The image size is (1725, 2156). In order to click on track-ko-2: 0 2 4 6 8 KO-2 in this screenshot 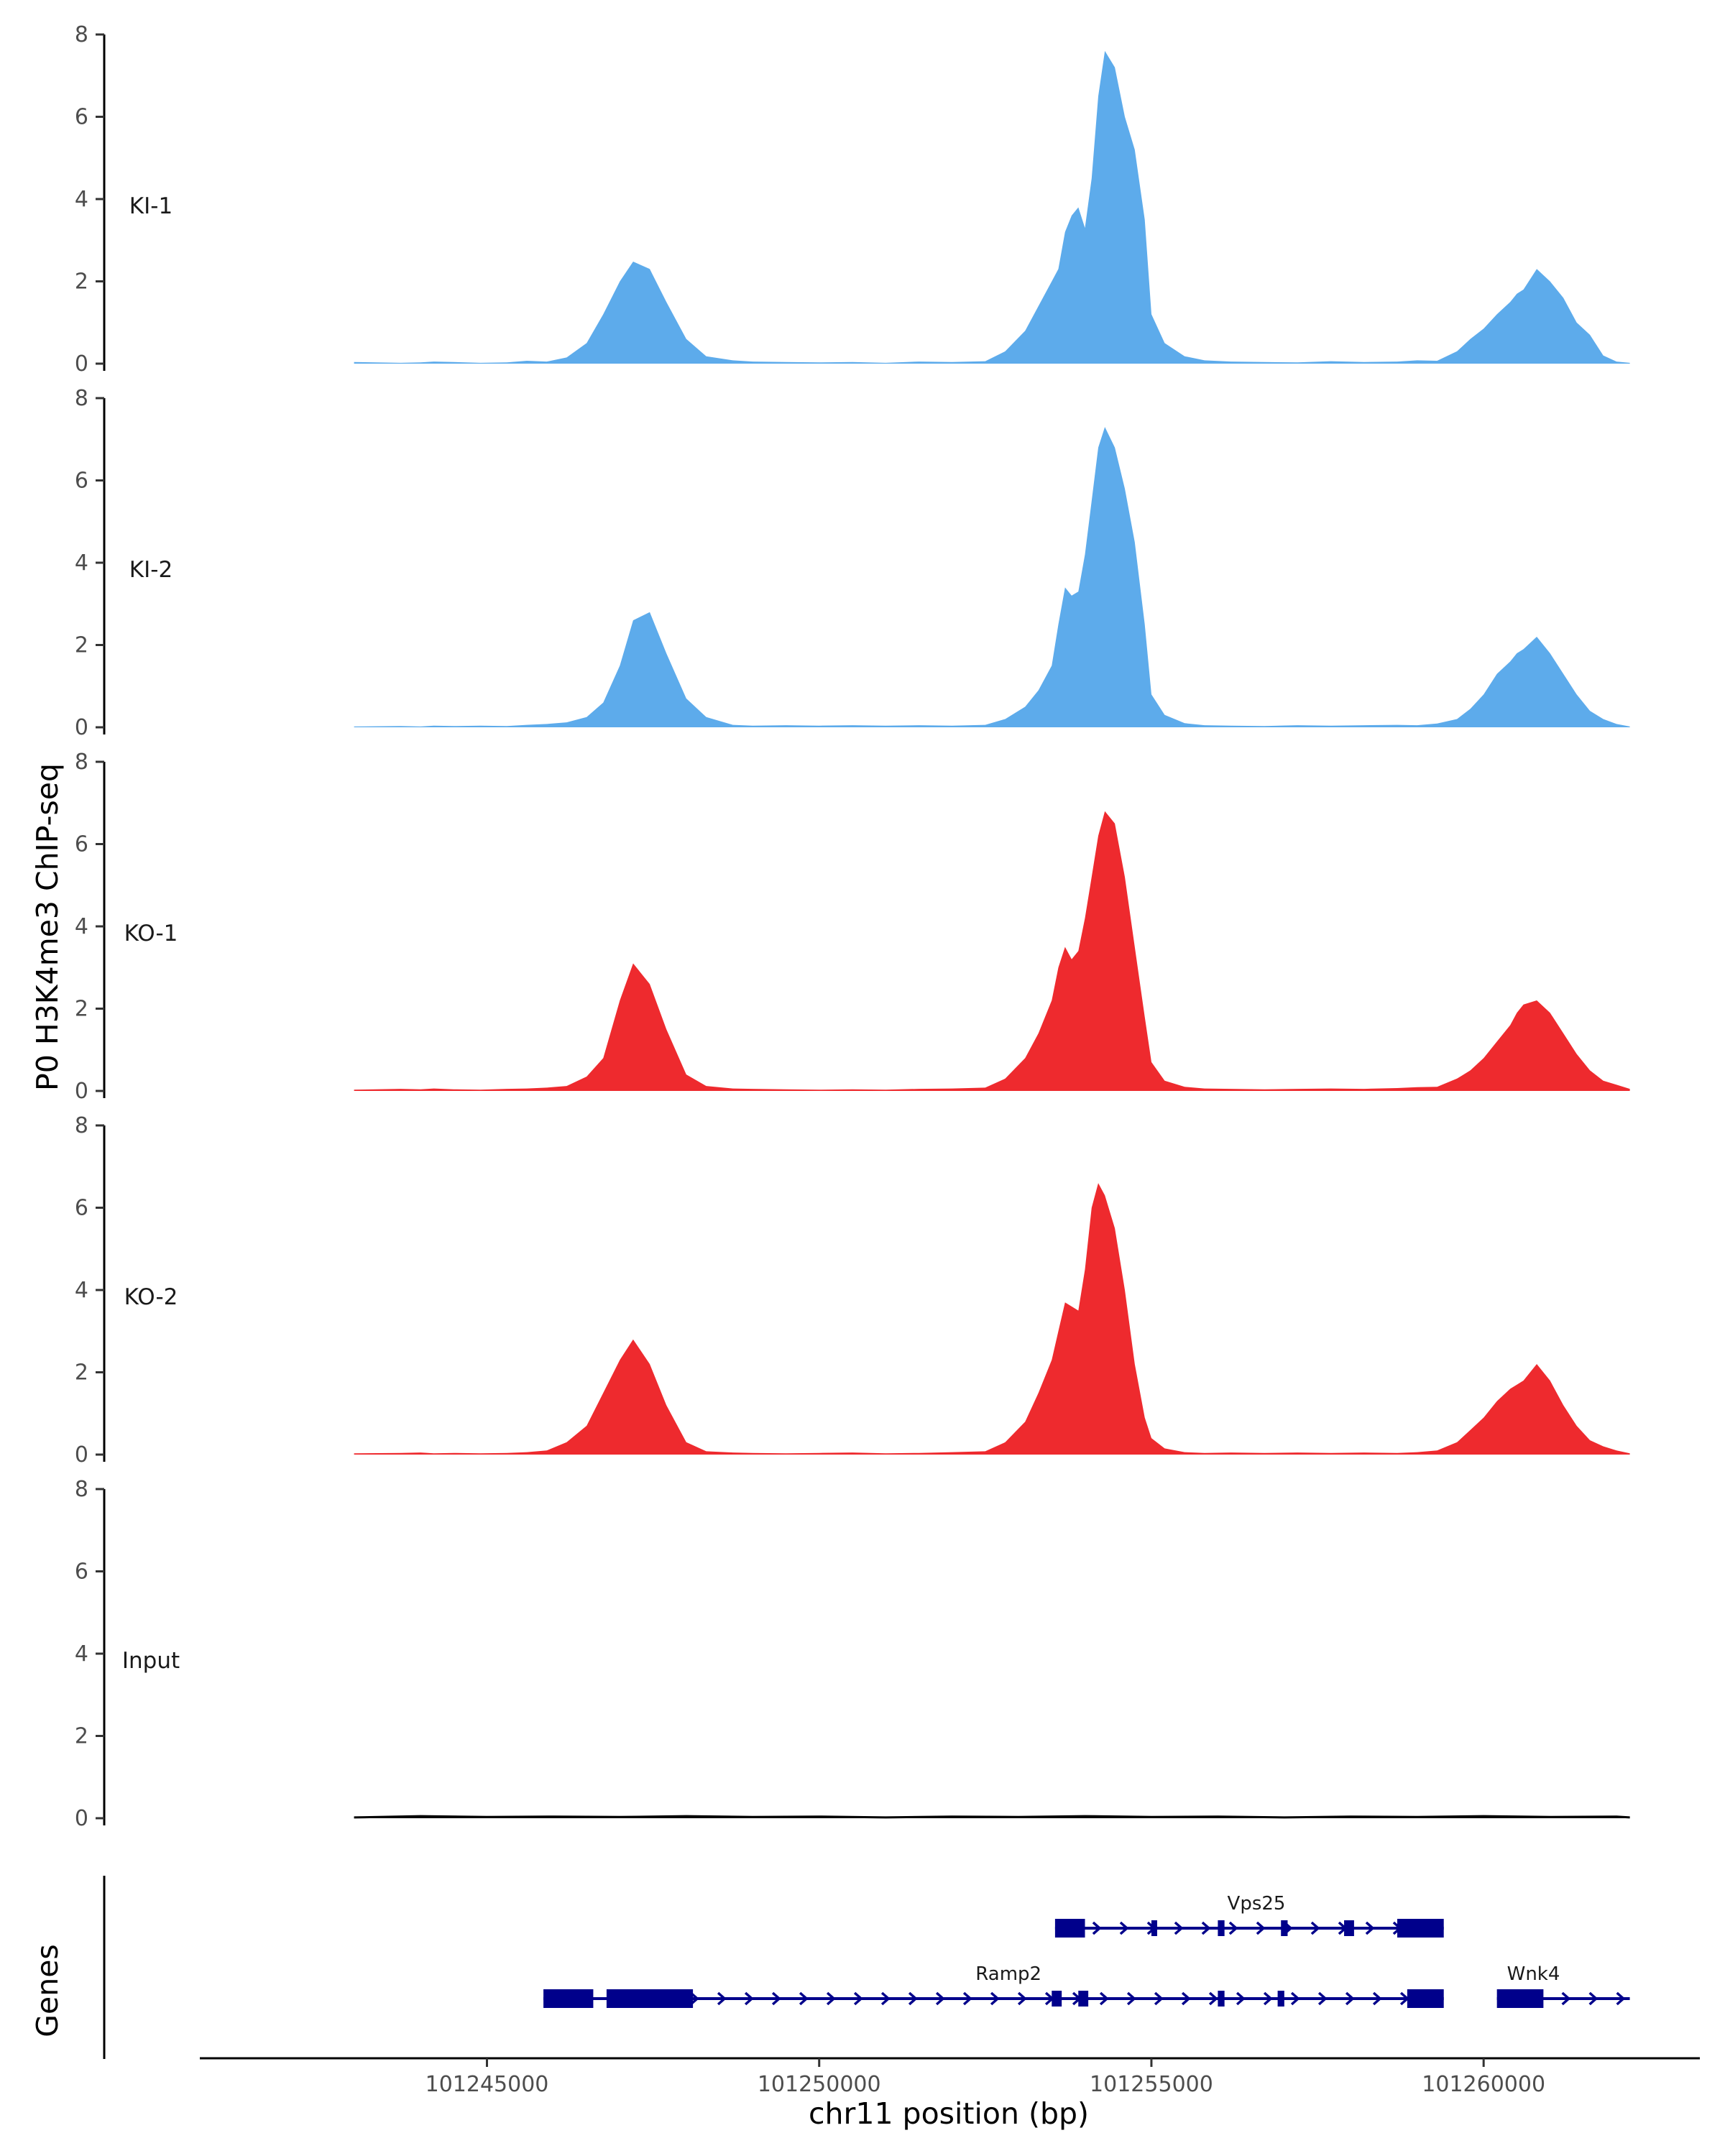, I will do `click(852, 1290)`.